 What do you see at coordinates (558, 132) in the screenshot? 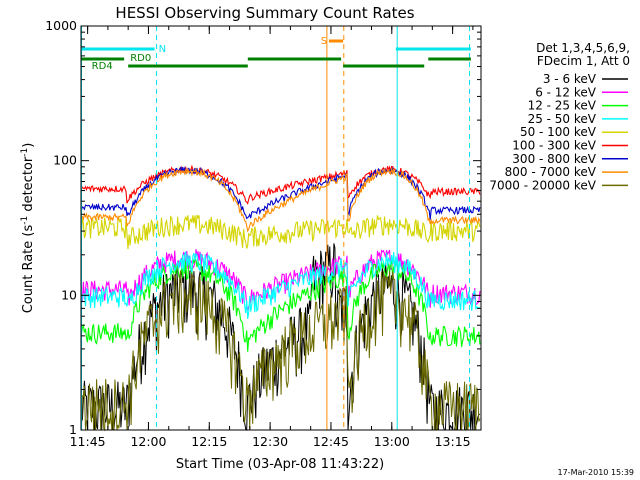
I see `legend-label-5: 50 - 100 keV` at bounding box center [558, 132].